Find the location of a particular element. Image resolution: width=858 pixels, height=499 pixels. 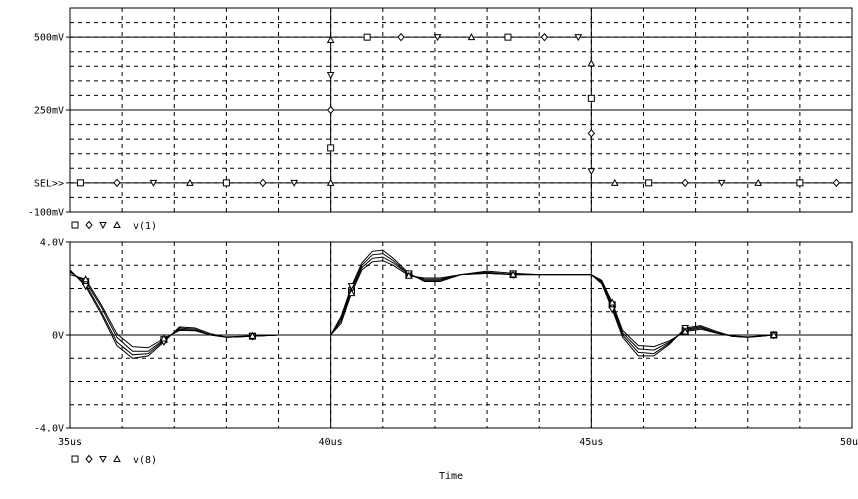

x-axis-label: Time is located at coordinates (451, 476).